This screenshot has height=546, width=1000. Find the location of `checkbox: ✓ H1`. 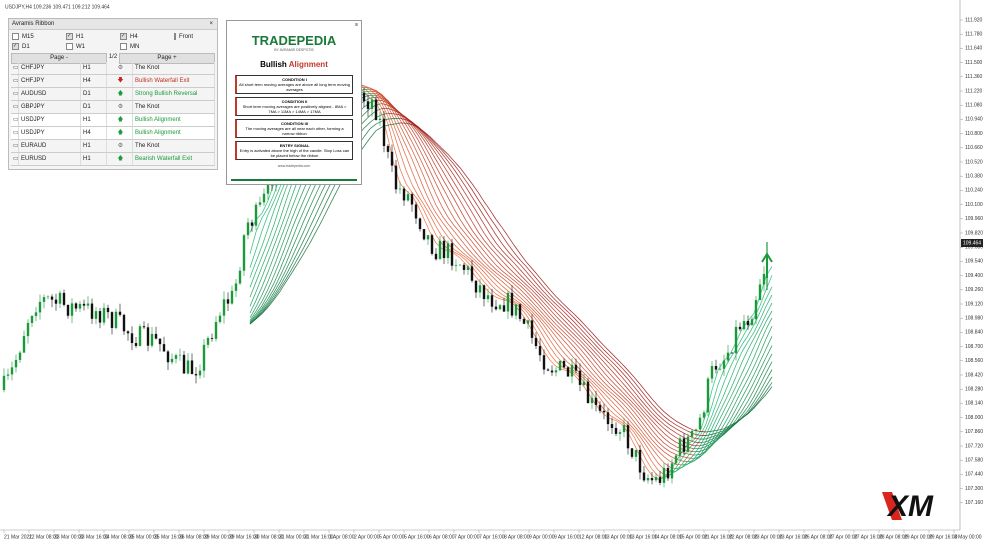

checkbox: ✓ H1 is located at coordinates (93, 36).